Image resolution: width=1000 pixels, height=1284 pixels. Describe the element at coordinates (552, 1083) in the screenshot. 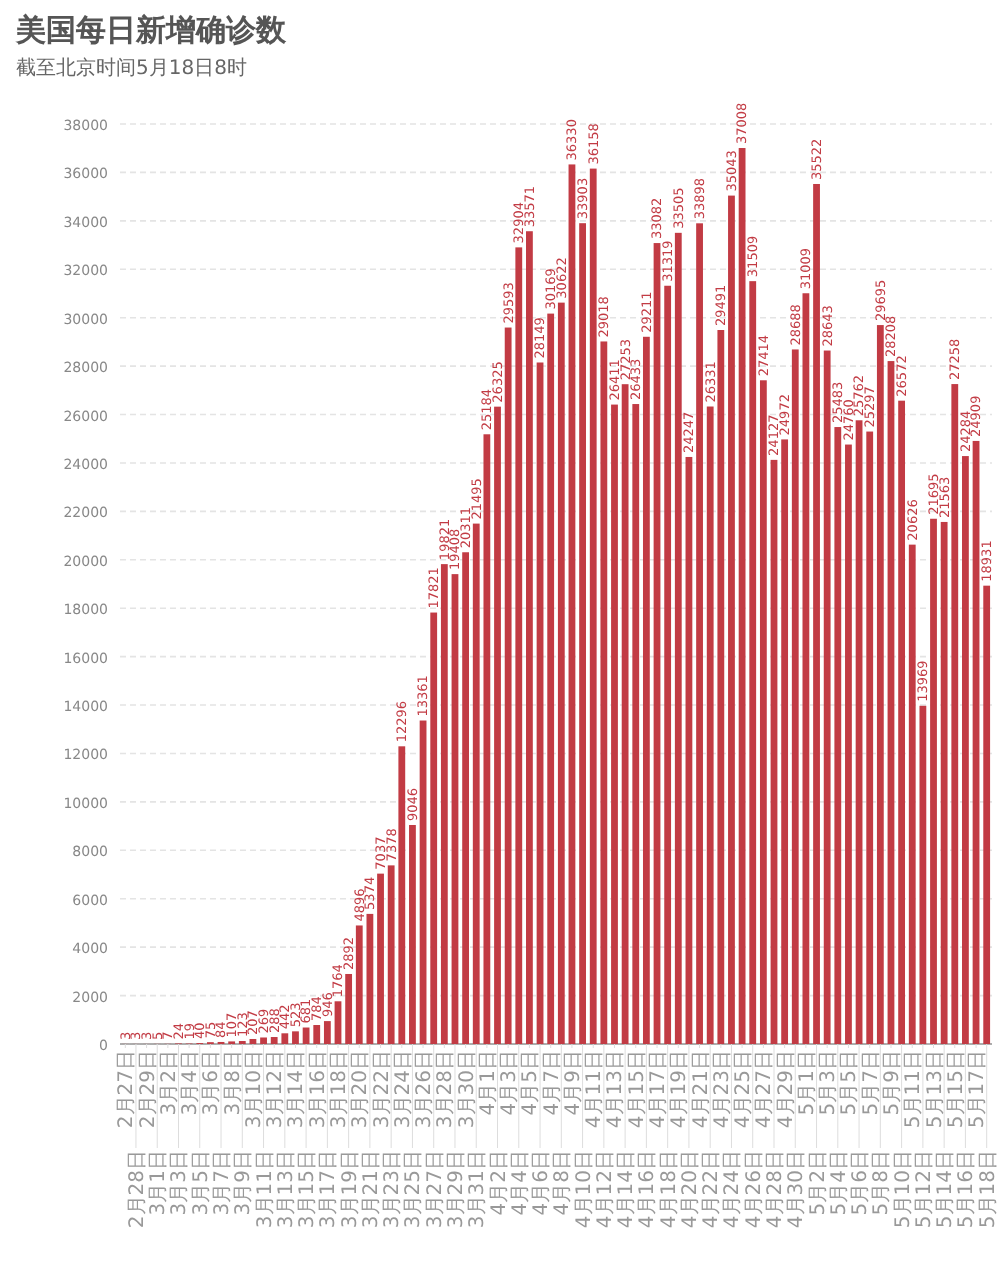

I see `x-tick-label: 4月7日` at that location.